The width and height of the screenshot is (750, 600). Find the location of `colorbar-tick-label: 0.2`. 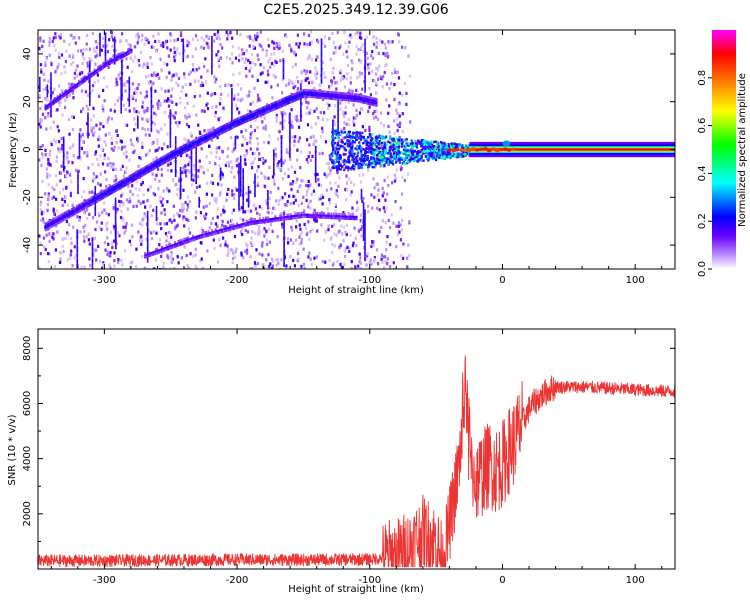

colorbar-tick-label: 0.2 is located at coordinates (702, 221).